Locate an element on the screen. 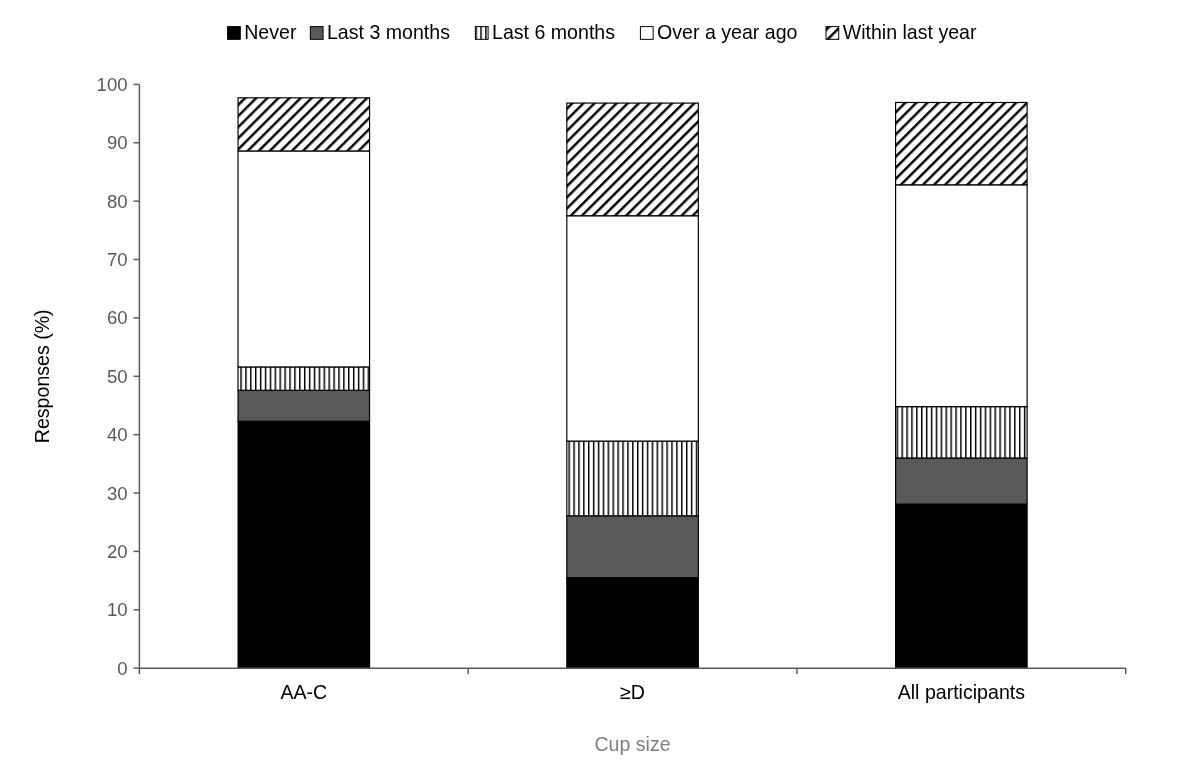 Image resolution: width=1177 pixels, height=779 pixels. y-tick-label: 30 is located at coordinates (117, 493).